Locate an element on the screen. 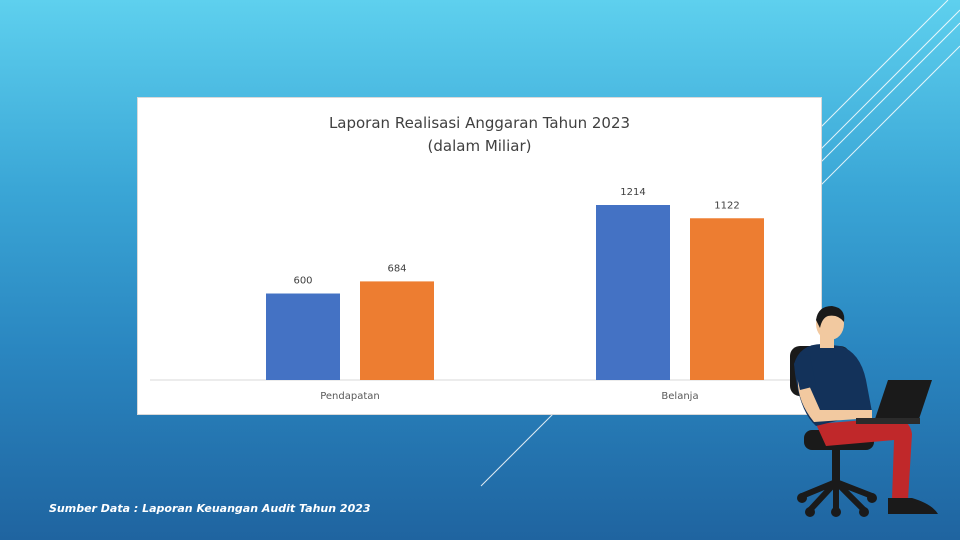  person-sleeve is located at coordinates (805, 372).